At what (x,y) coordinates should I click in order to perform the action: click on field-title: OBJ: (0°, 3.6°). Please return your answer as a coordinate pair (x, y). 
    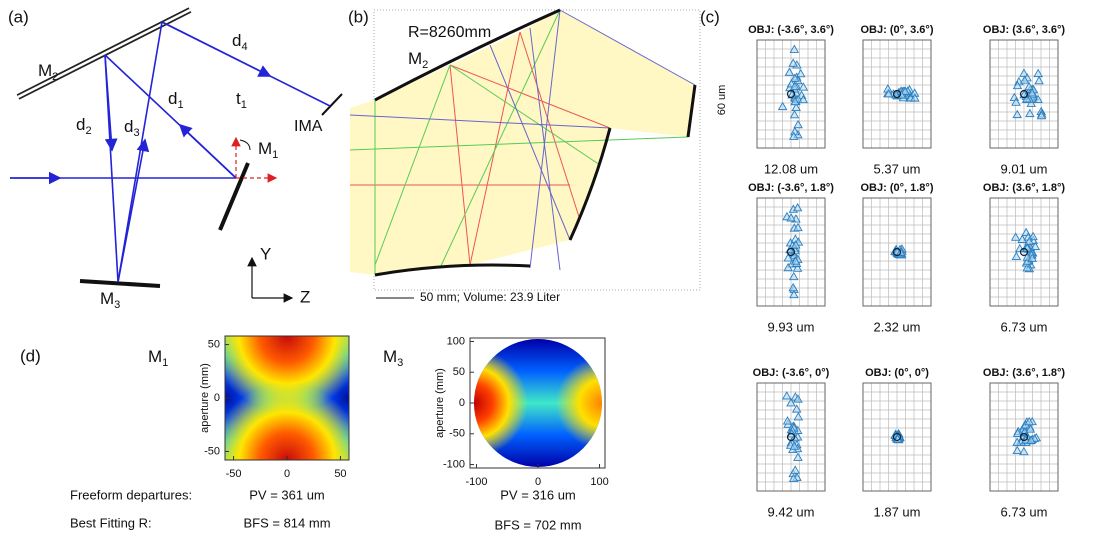
    Looking at the image, I should click on (897, 30).